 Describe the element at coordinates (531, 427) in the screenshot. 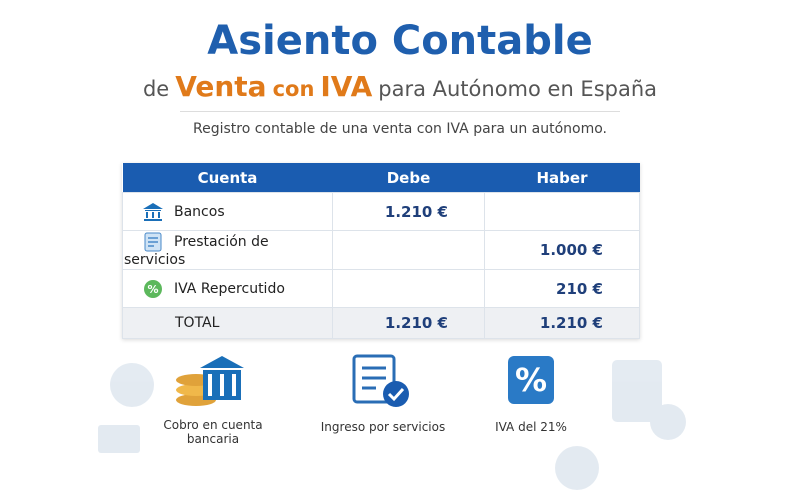

I see `icon-label: IVA del 21%` at that location.